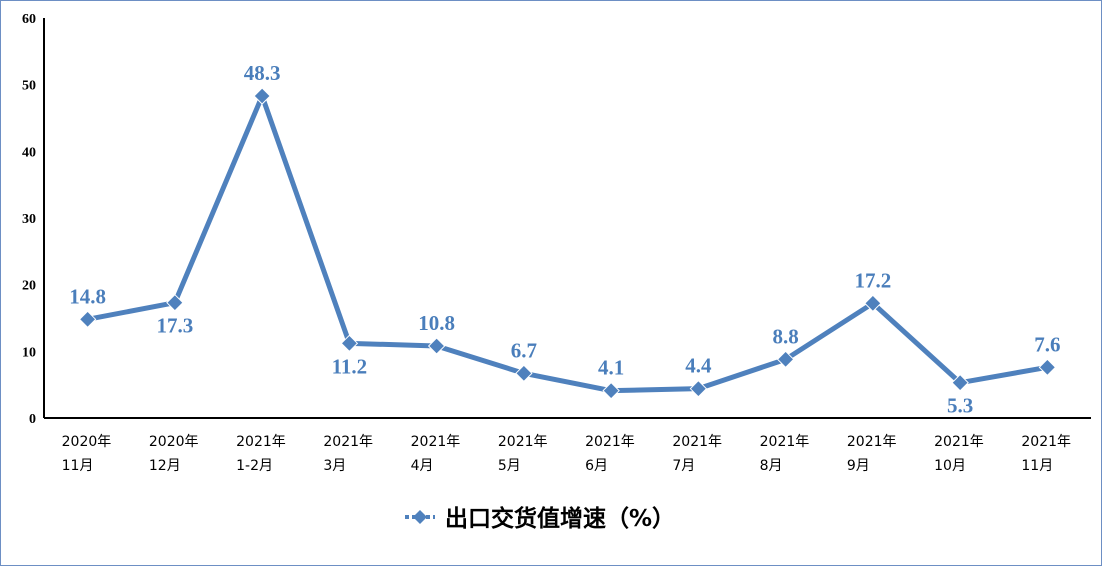  What do you see at coordinates (175, 326) in the screenshot?
I see `data-label: 17.3` at bounding box center [175, 326].